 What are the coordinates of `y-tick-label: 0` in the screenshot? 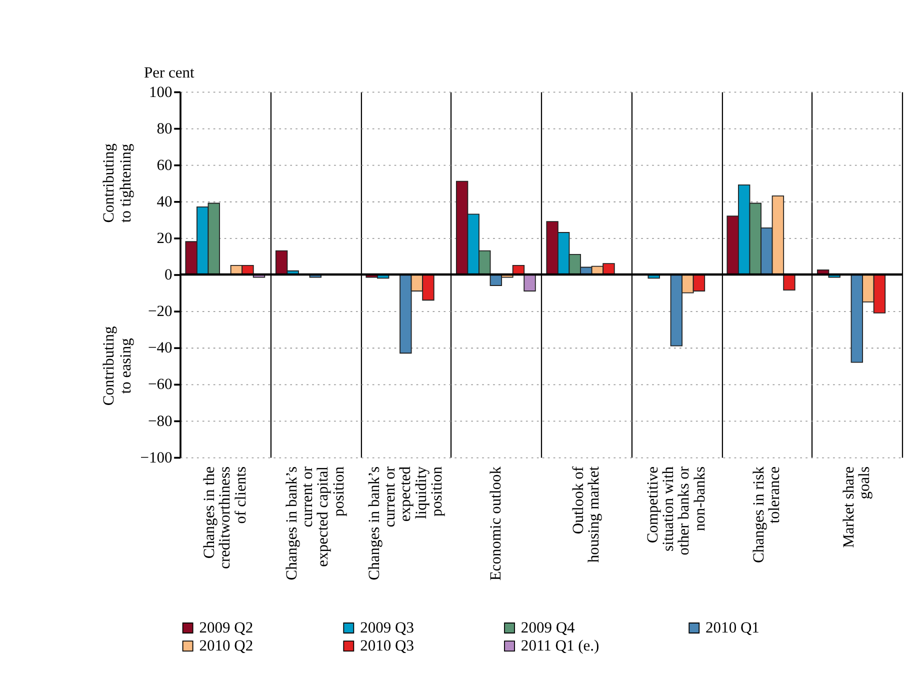 It's located at (168, 275).